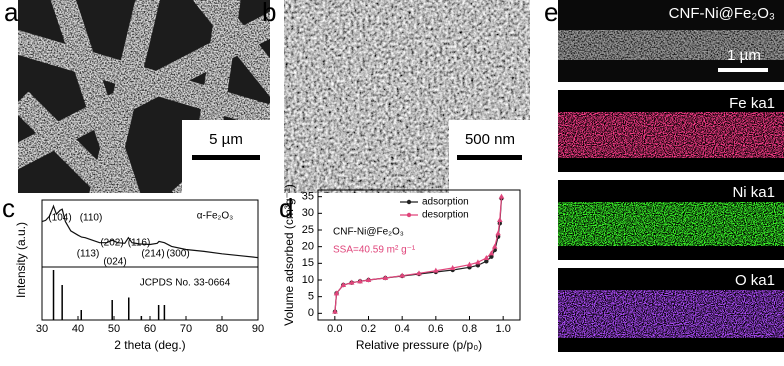 This screenshot has height=366, width=784. I want to click on x-tick-label: 40, so click(78, 329).